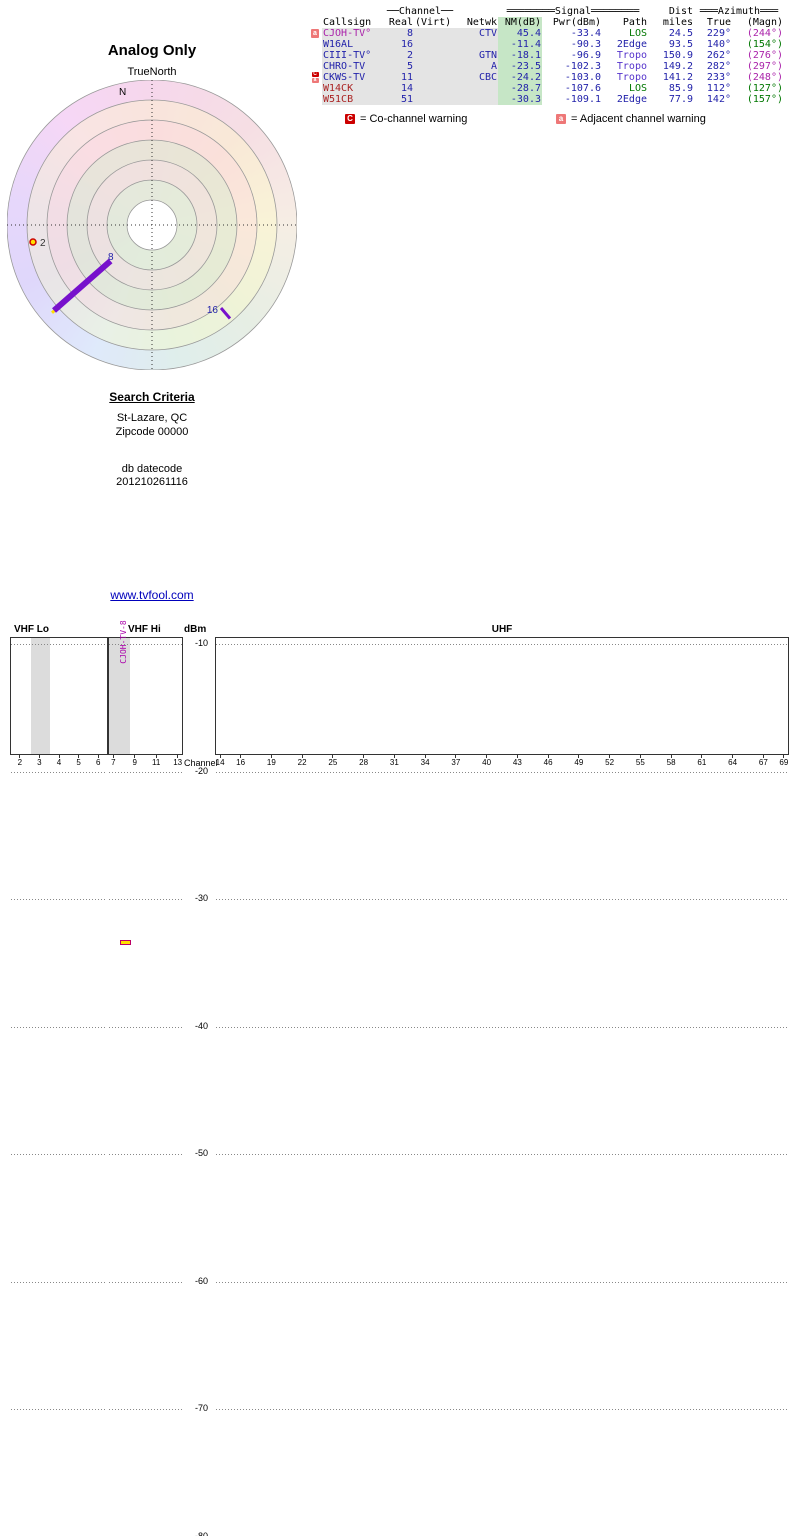 This screenshot has width=800, height=1536. Describe the element at coordinates (241, 762) in the screenshot. I see `channel-tick-label: 16` at that location.